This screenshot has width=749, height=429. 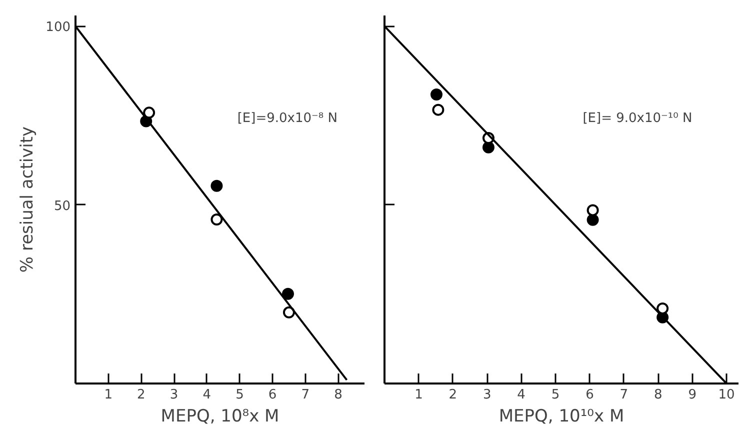 What do you see at coordinates (726, 395) in the screenshot?
I see `x-tick-label: 10` at bounding box center [726, 395].